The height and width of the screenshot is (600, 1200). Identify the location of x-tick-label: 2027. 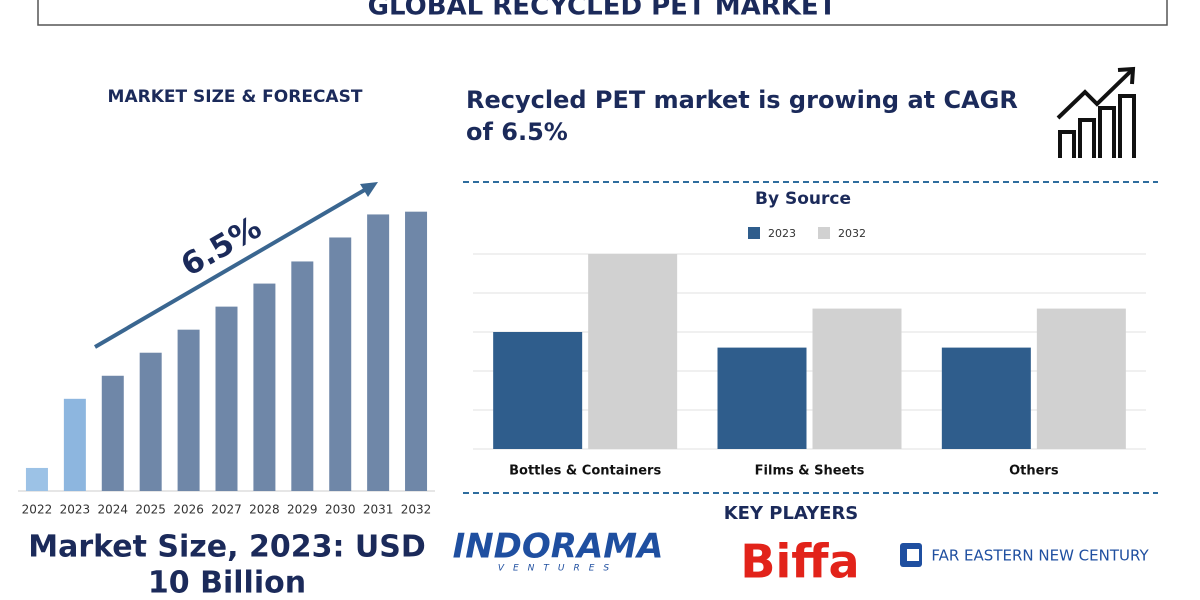
(226, 510).